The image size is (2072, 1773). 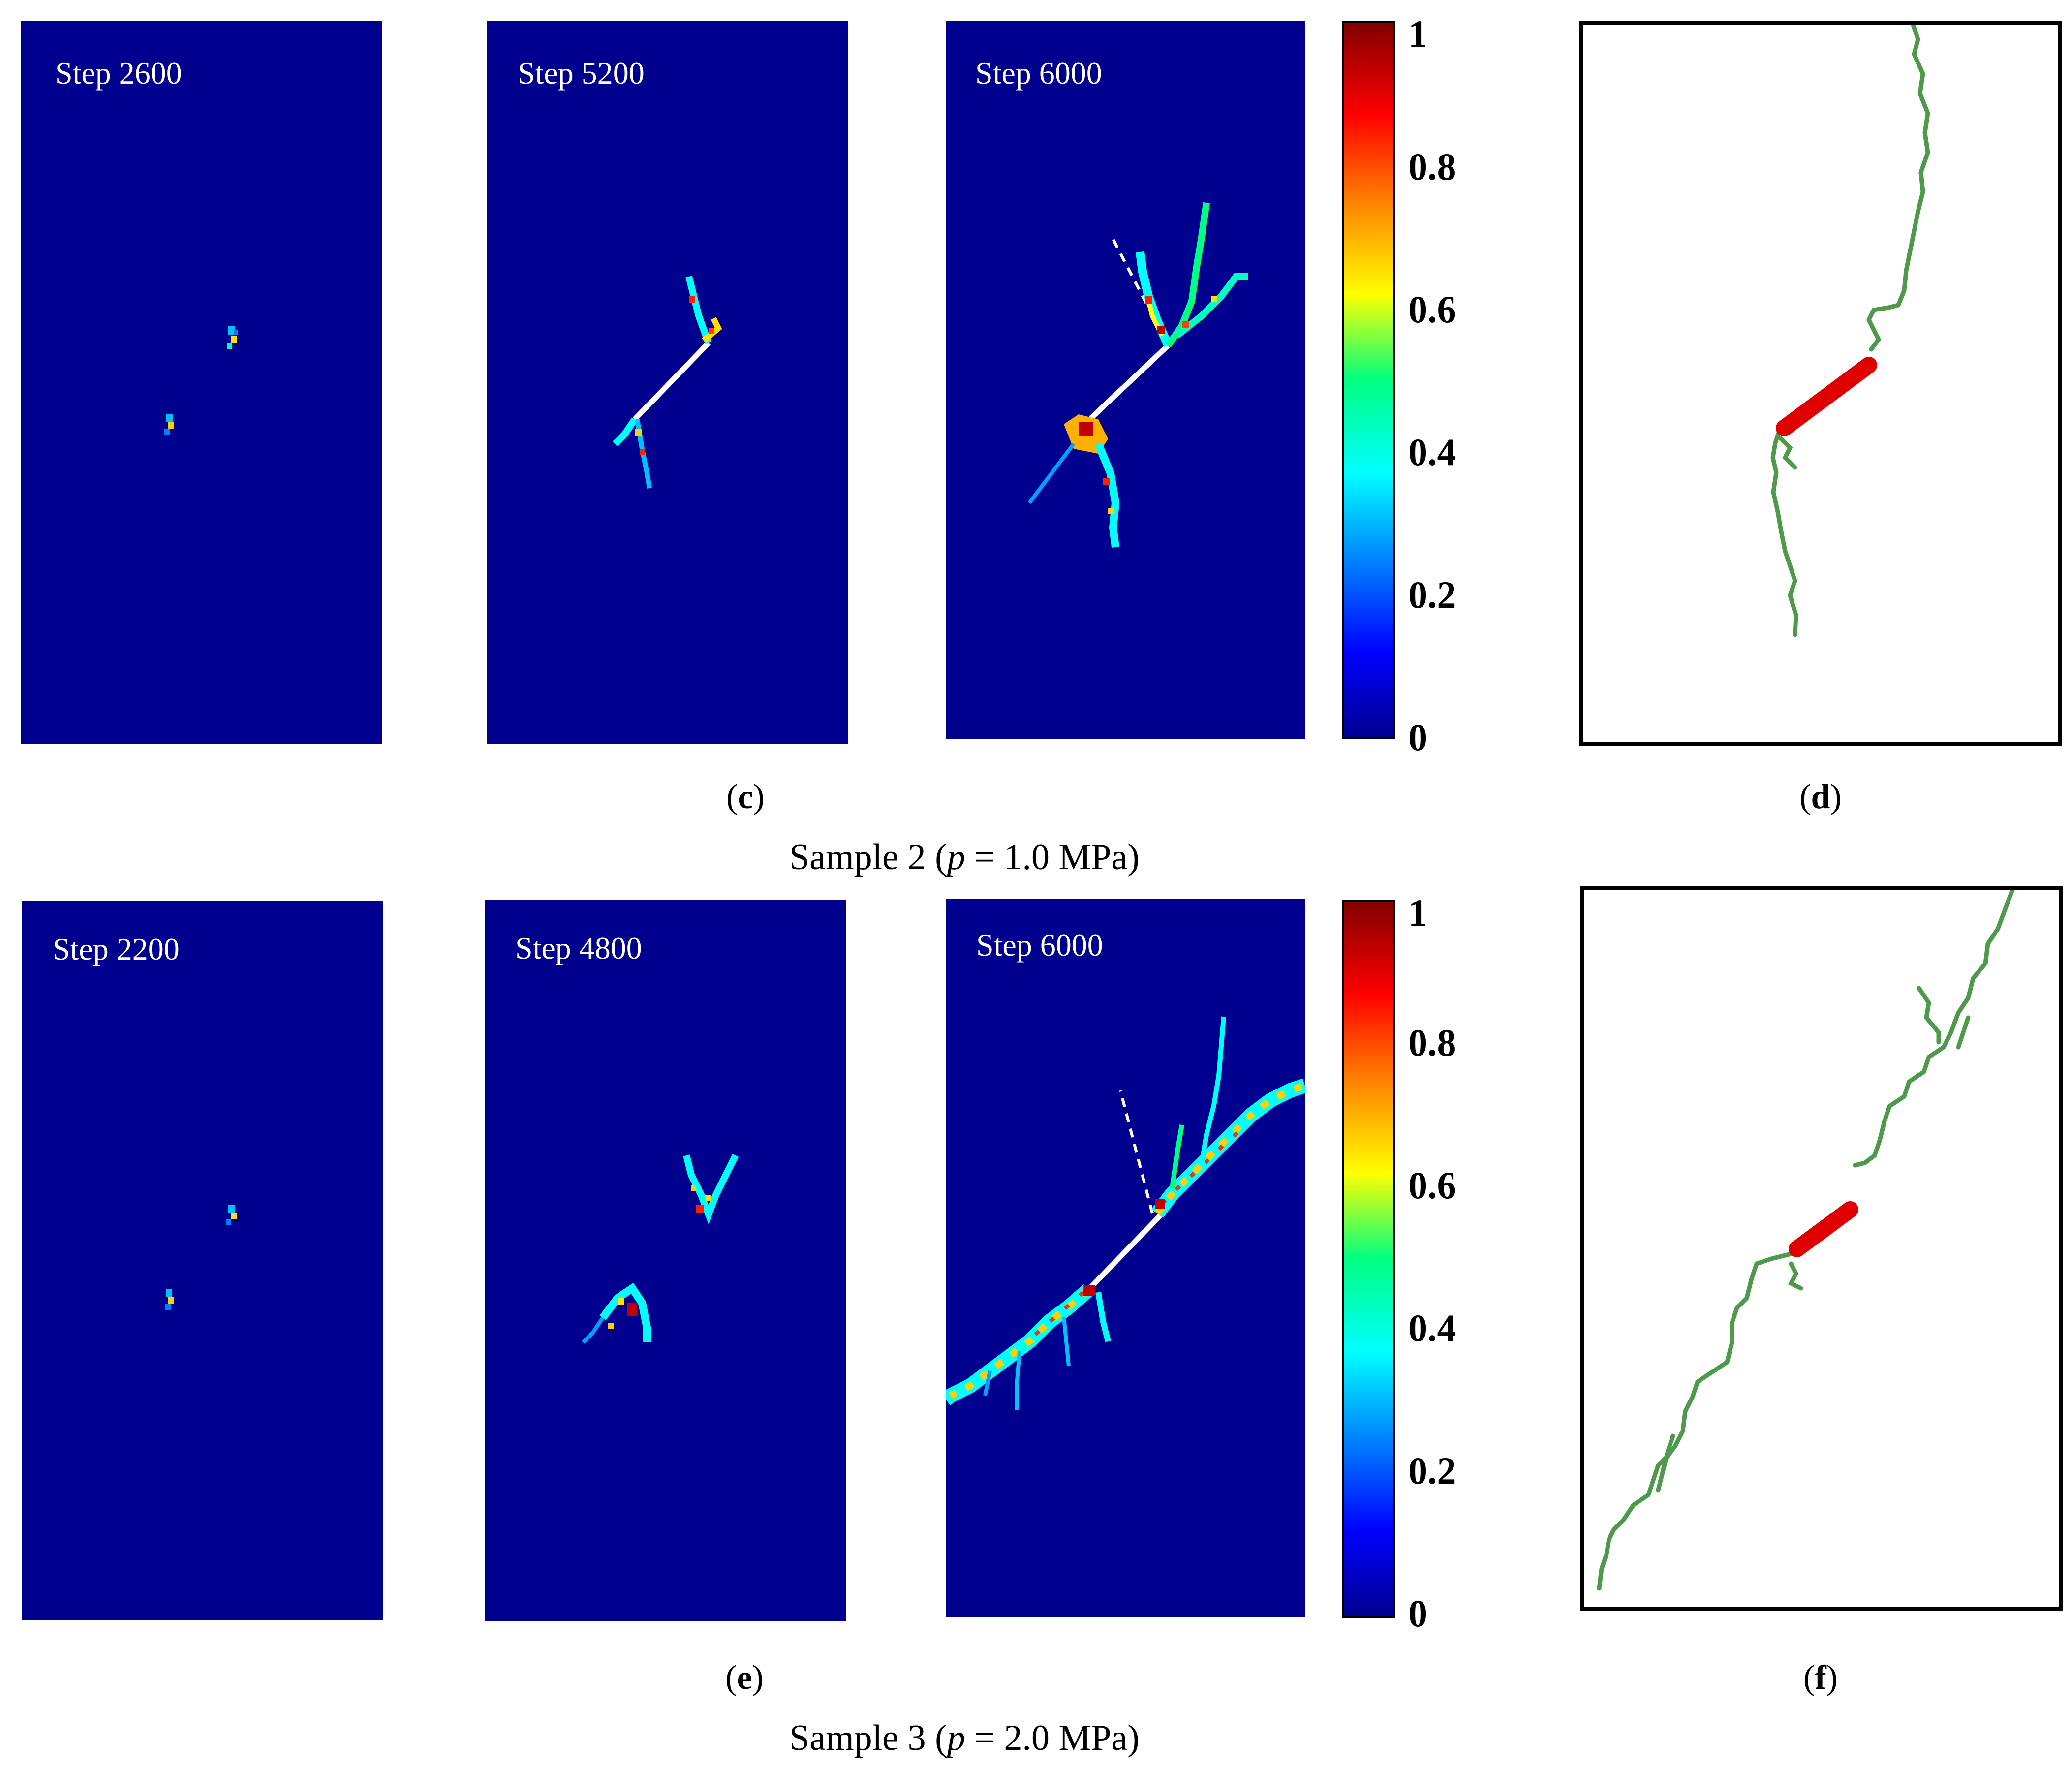 What do you see at coordinates (1821, 1678) in the screenshot?
I see `subfigure-label-f: (f)` at bounding box center [1821, 1678].